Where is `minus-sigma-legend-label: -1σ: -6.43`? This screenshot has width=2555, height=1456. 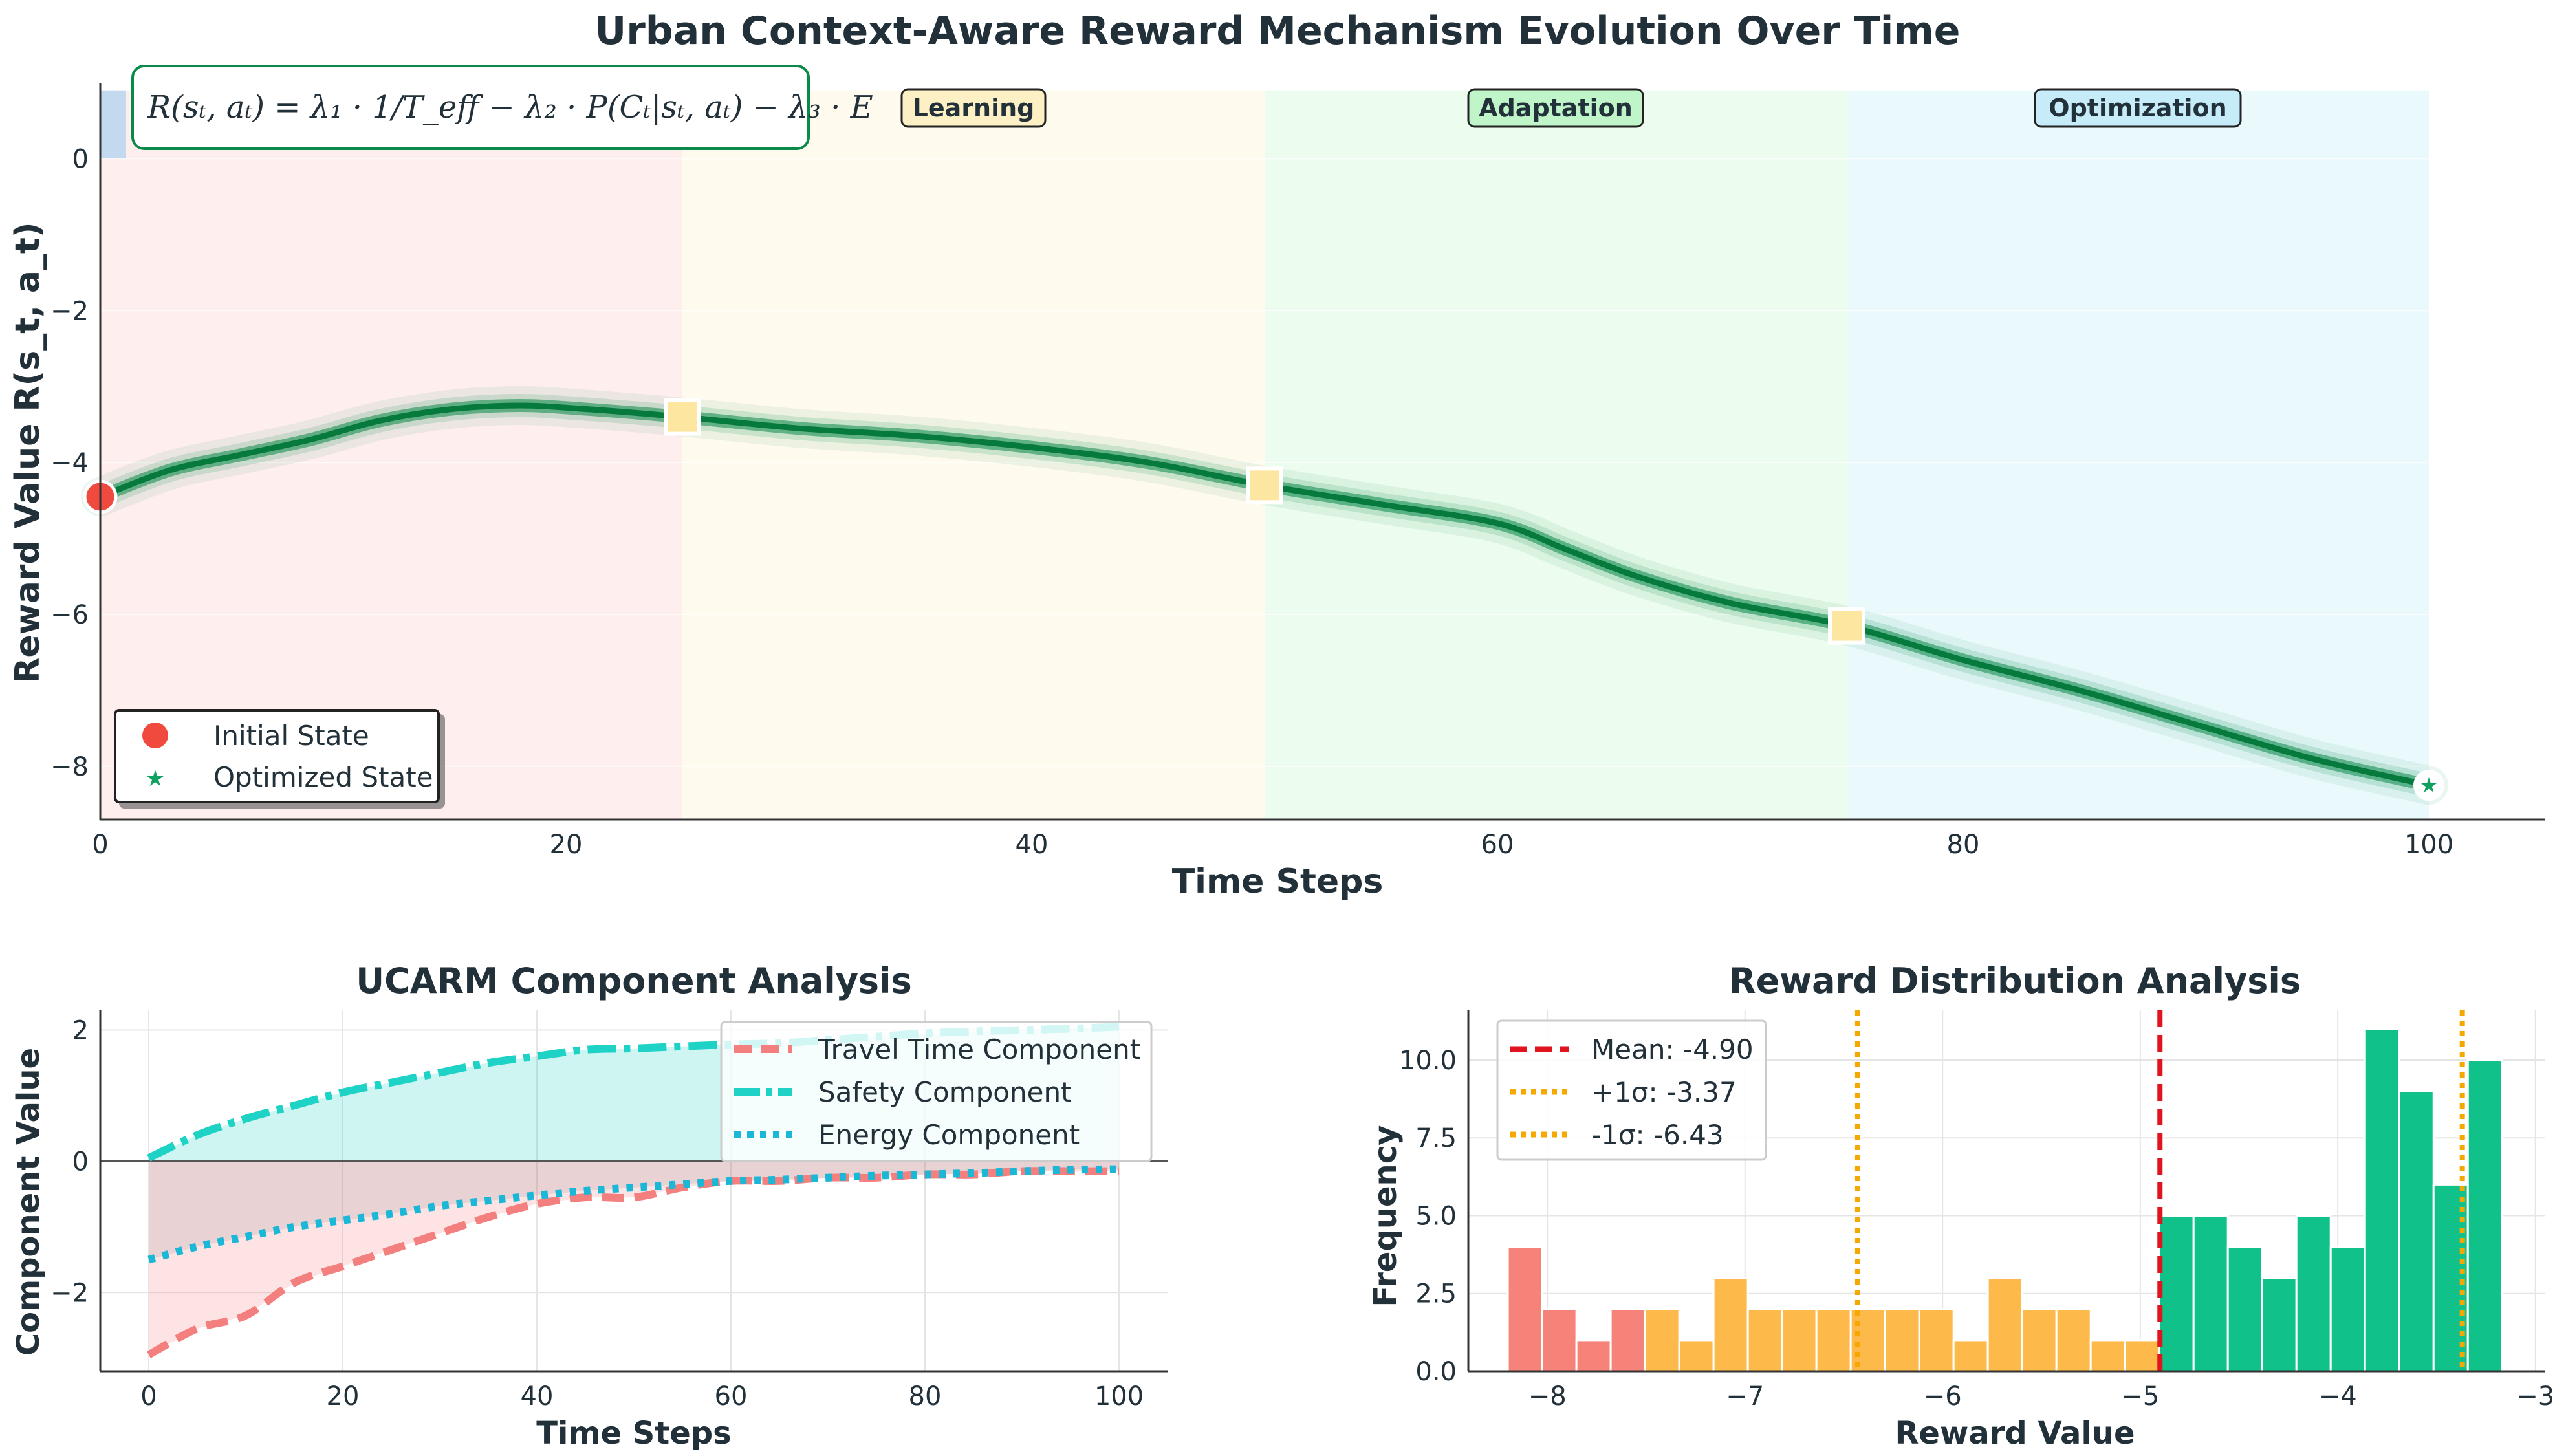
minus-sigma-legend-label: -1σ: -6.43 is located at coordinates (1657, 1135).